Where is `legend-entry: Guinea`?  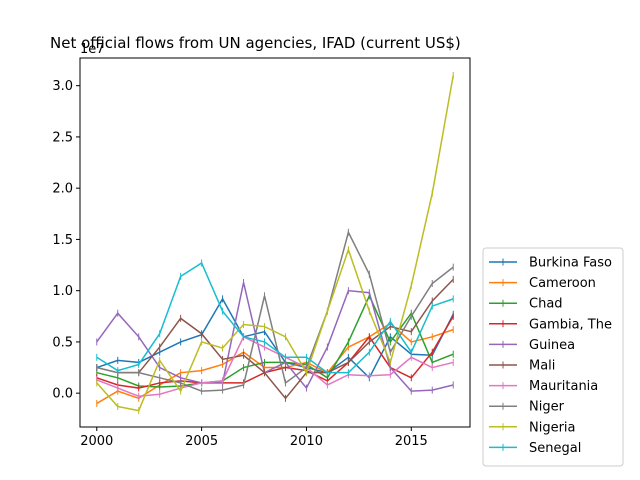 legend-entry: Guinea is located at coordinates (532, 345).